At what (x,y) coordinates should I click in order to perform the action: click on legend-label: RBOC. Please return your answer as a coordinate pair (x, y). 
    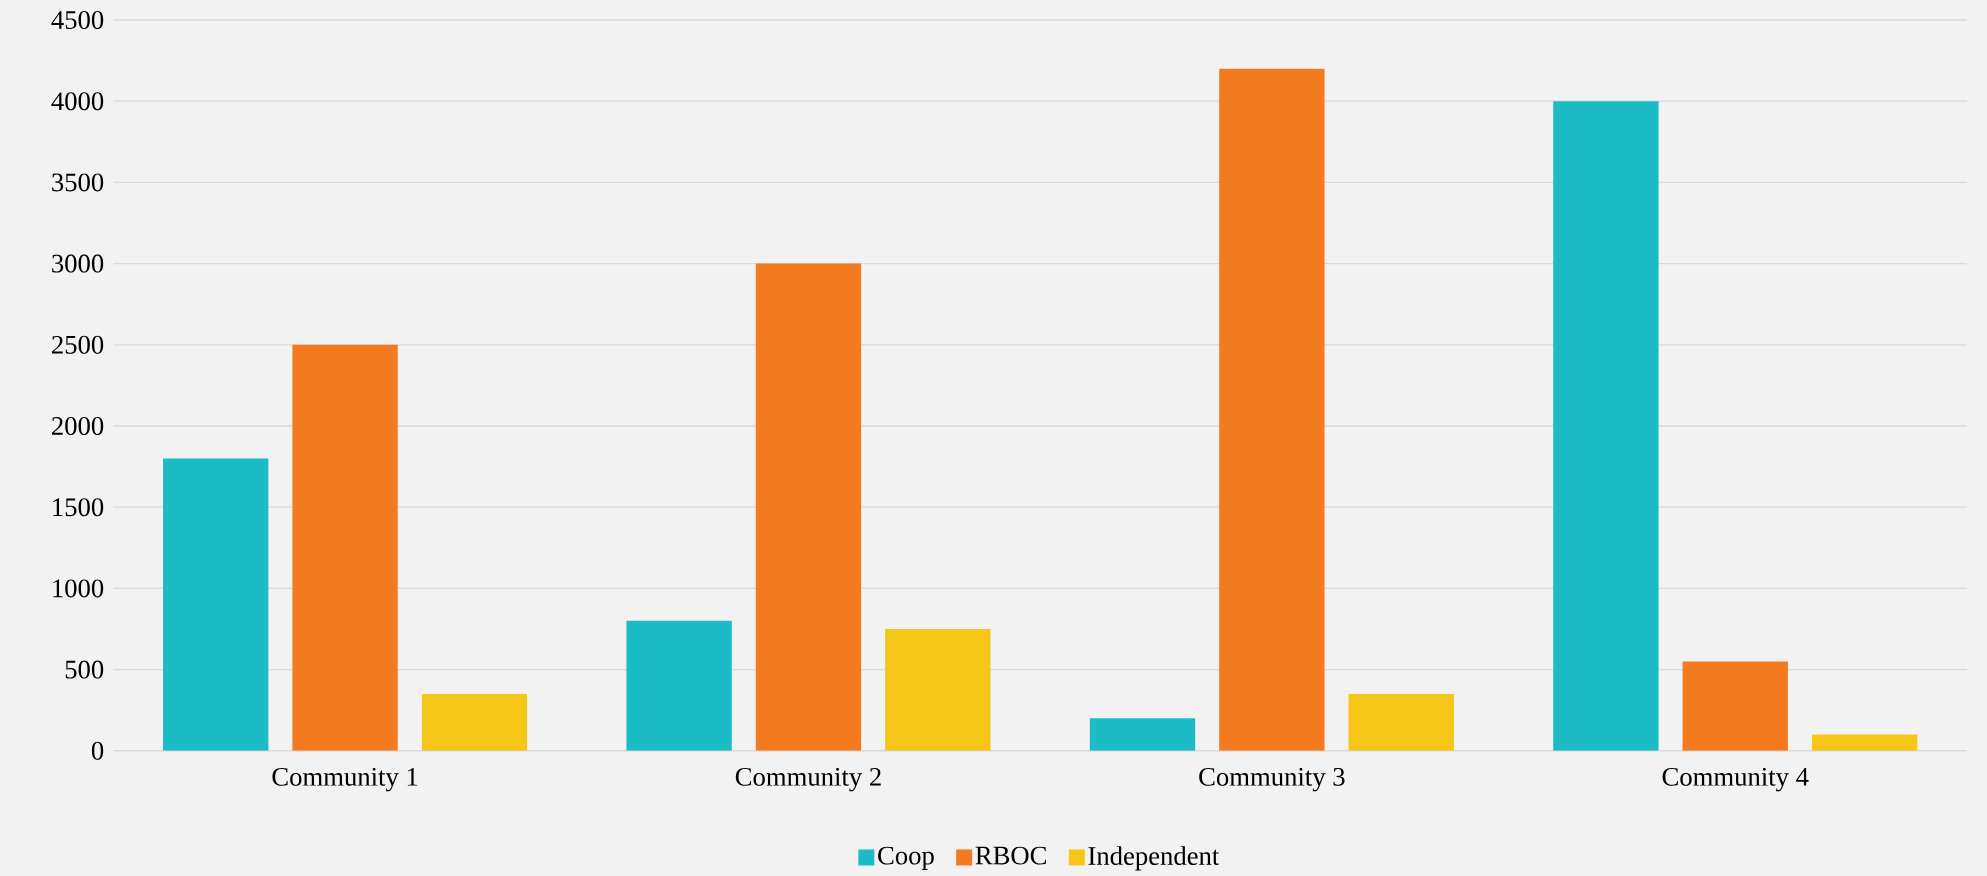
    Looking at the image, I should click on (1010, 855).